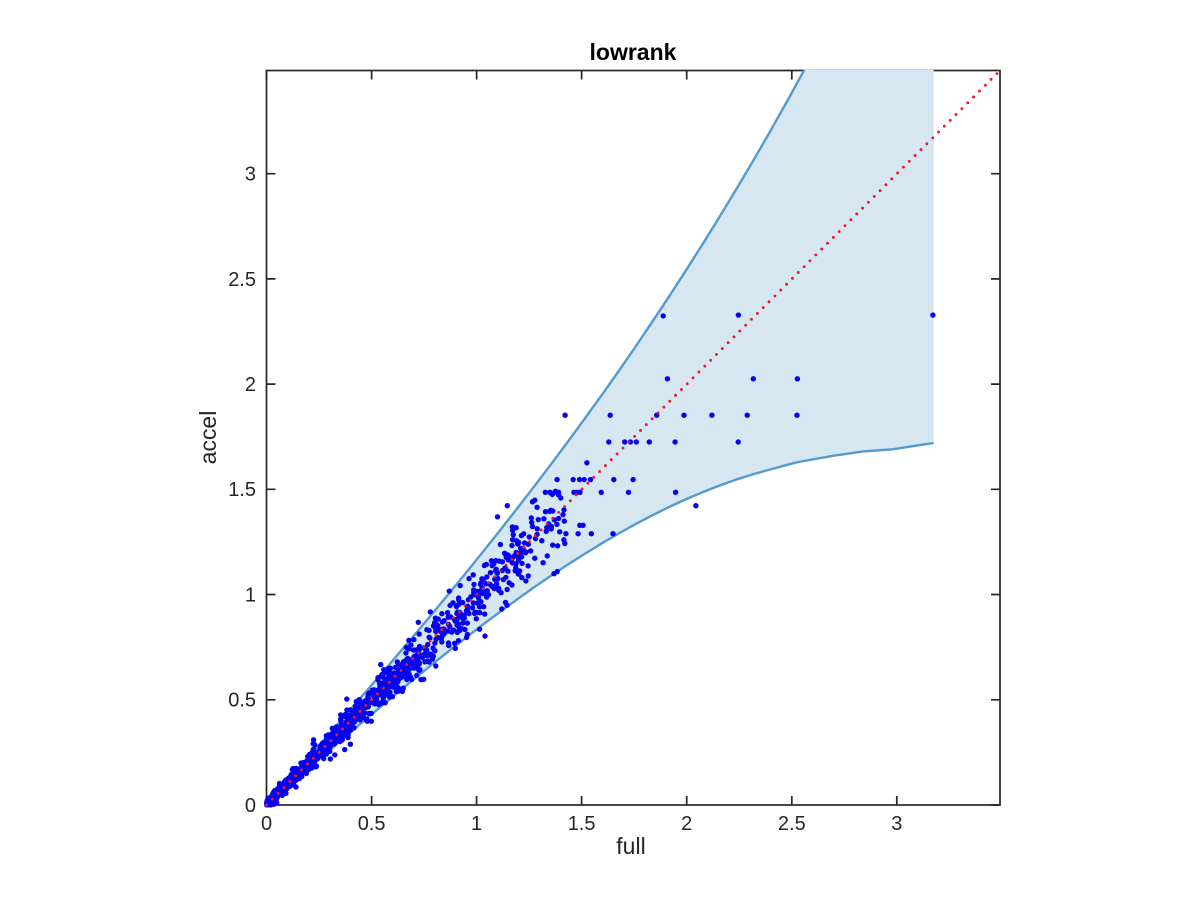 The image size is (1200, 900). What do you see at coordinates (633, 52) in the screenshot?
I see `svg-text: lowrank` at bounding box center [633, 52].